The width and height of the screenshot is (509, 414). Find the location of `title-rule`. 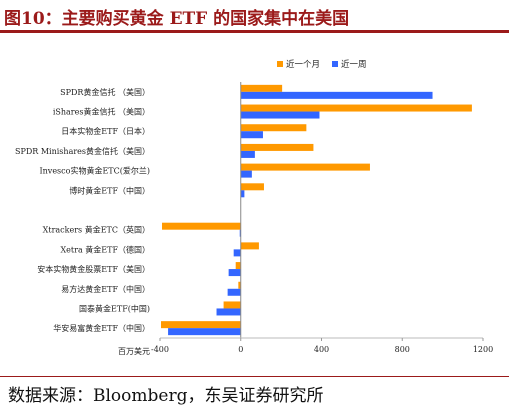

title-rule is located at coordinates (254, 31).